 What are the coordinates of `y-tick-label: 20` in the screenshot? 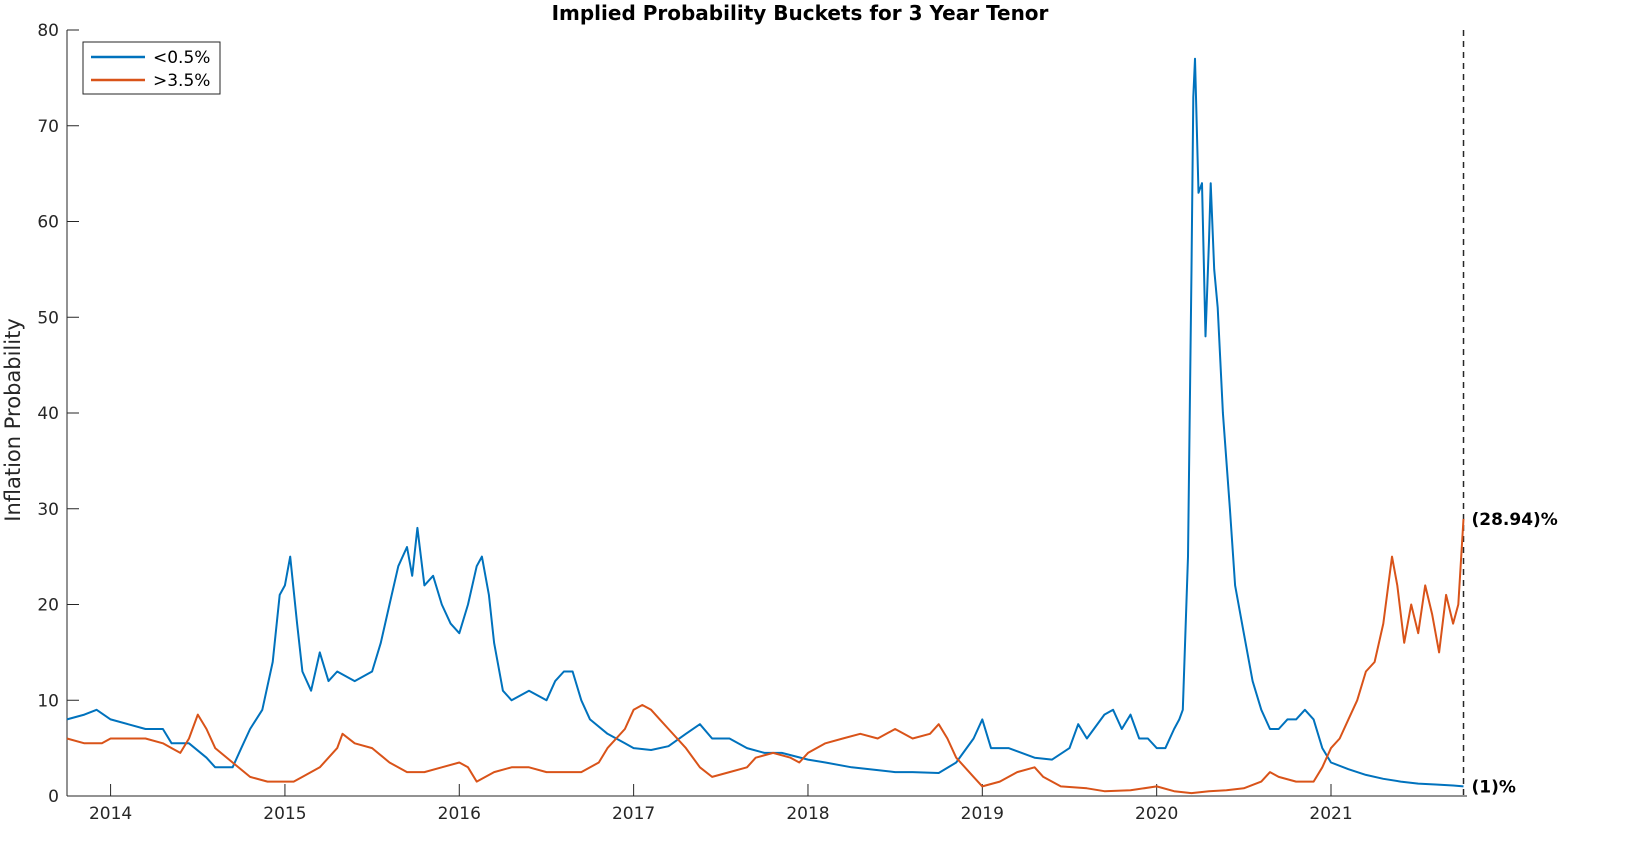 It's located at (48, 606).